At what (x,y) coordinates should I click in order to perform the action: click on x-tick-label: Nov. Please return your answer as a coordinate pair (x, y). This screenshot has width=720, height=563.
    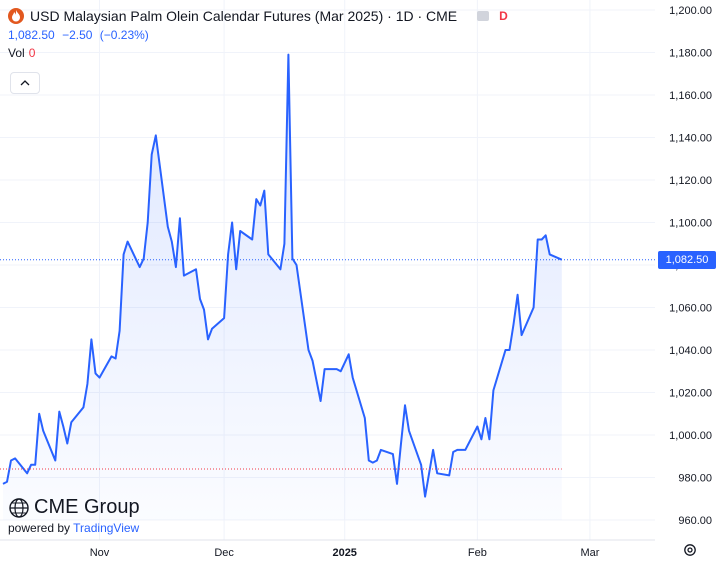
    Looking at the image, I should click on (100, 553).